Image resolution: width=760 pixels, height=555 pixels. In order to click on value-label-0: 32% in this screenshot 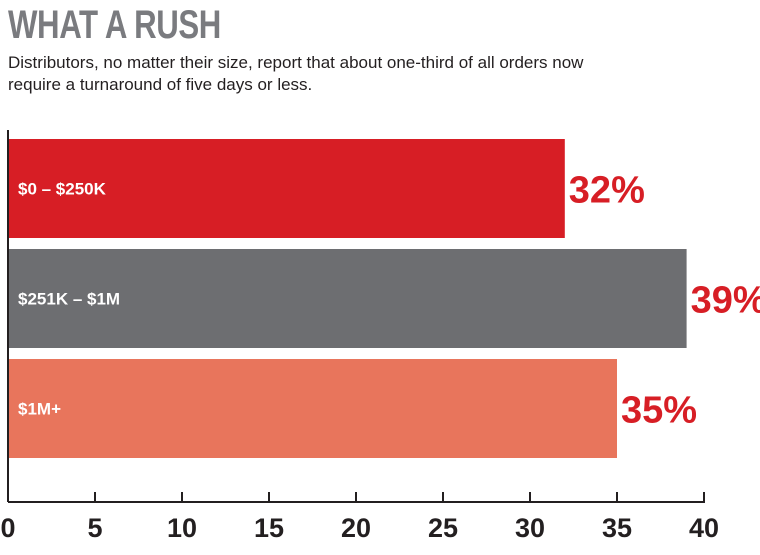, I will do `click(607, 191)`.